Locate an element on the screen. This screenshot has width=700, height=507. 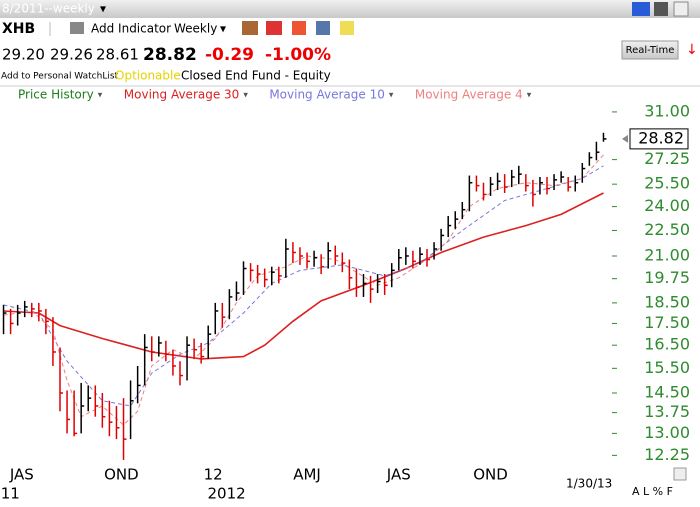
y-tick-label: 24.00 is located at coordinates (667, 205).